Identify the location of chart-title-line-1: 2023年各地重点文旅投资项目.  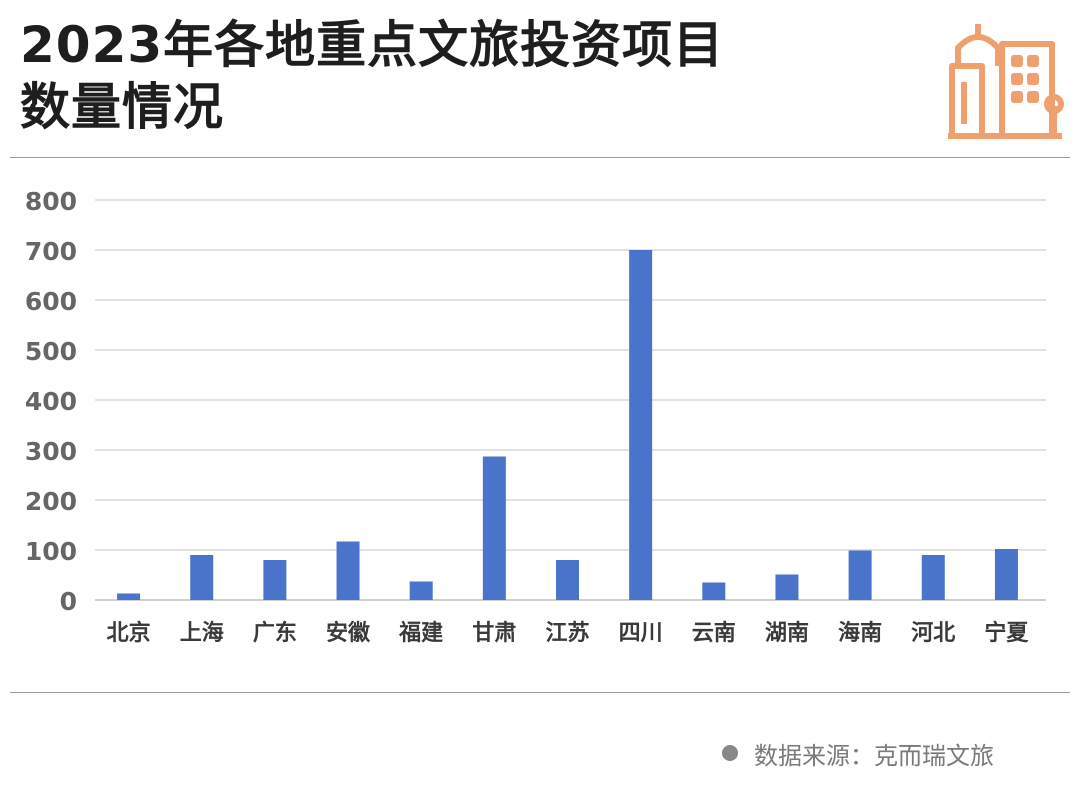
(372, 45).